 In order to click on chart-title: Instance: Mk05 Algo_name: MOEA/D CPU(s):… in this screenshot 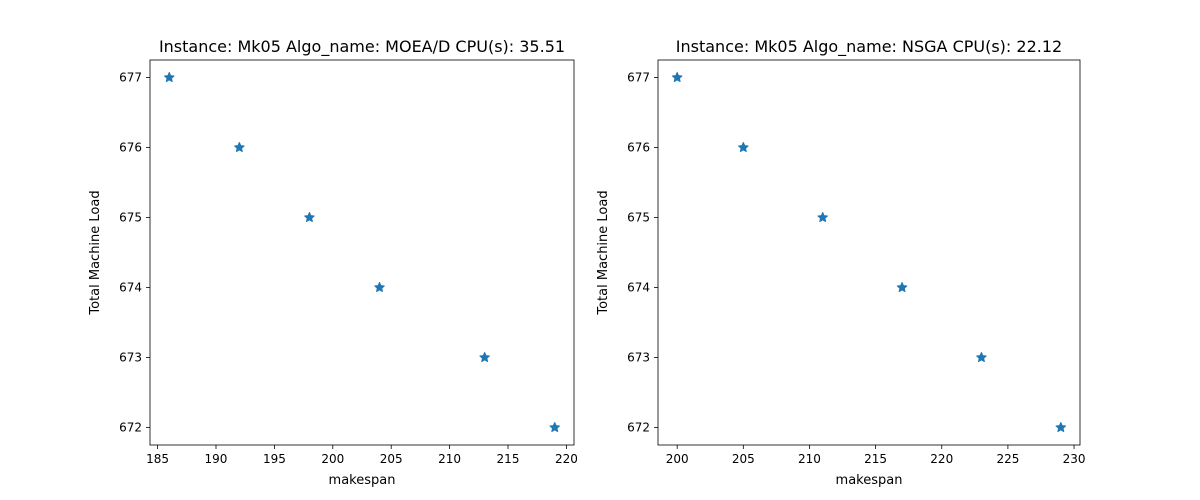, I will do `click(362, 47)`.